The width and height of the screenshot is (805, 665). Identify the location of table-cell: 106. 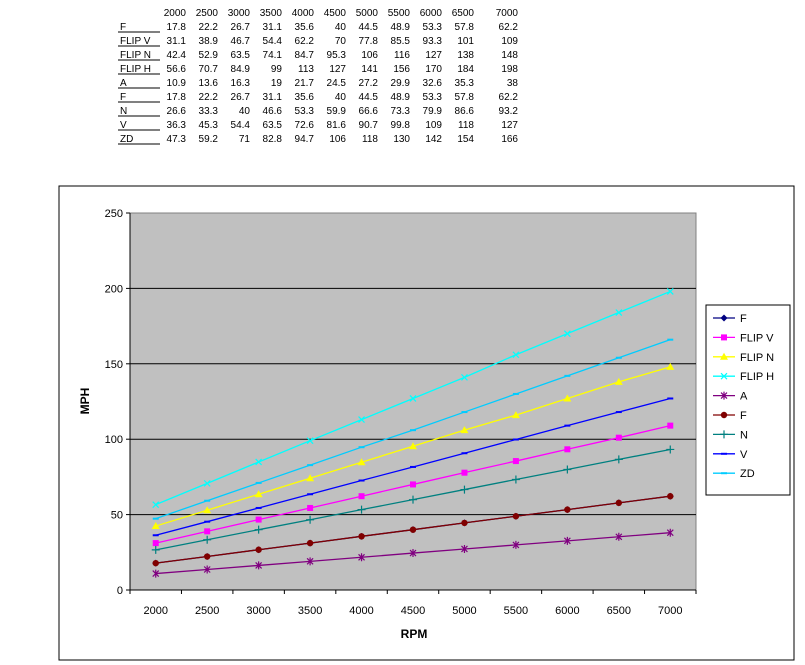
(337, 139).